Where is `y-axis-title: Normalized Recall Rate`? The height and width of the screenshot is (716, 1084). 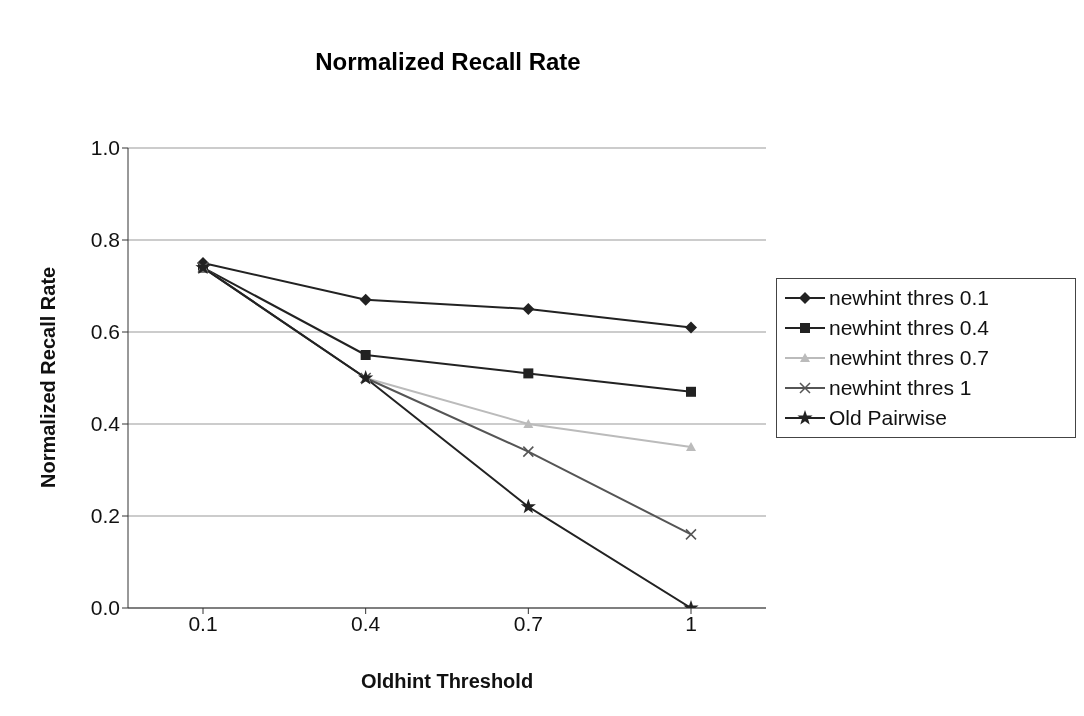
y-axis-title: Normalized Recall Rate is located at coordinates (48, 377).